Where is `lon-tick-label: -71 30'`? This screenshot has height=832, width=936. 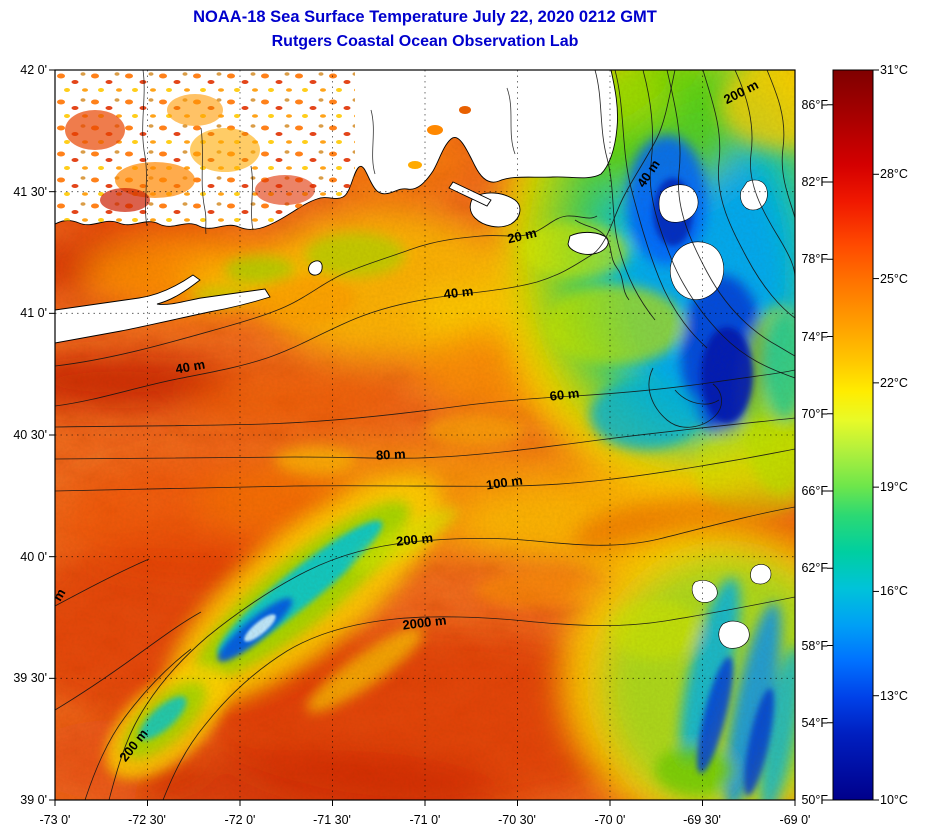 lon-tick-label: -71 30' is located at coordinates (332, 820).